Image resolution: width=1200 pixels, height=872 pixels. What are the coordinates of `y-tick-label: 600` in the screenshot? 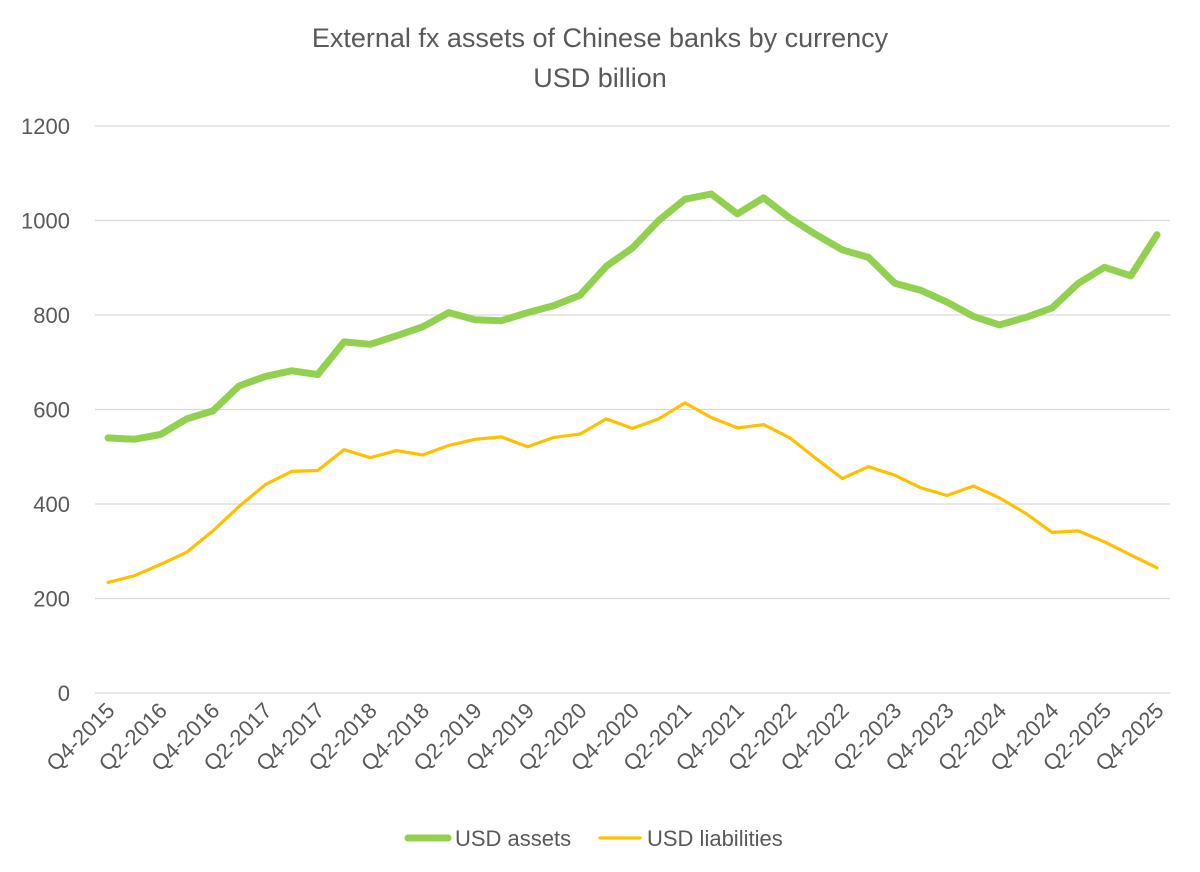 It's located at (51, 410).